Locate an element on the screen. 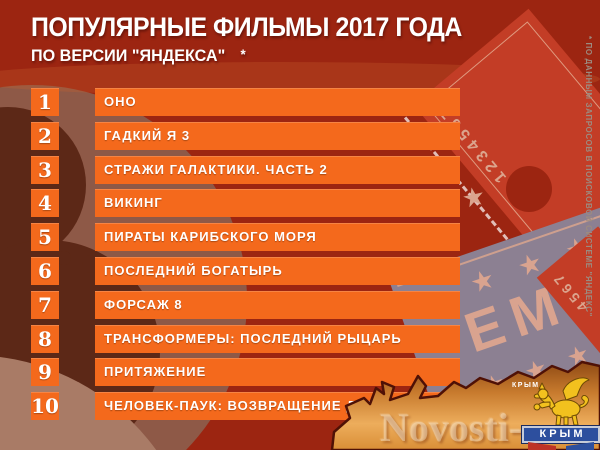 The height and width of the screenshot is (450, 600). film-bar: ПОСЛЕДНИЙ БОГАТЫРЬ is located at coordinates (277, 271).